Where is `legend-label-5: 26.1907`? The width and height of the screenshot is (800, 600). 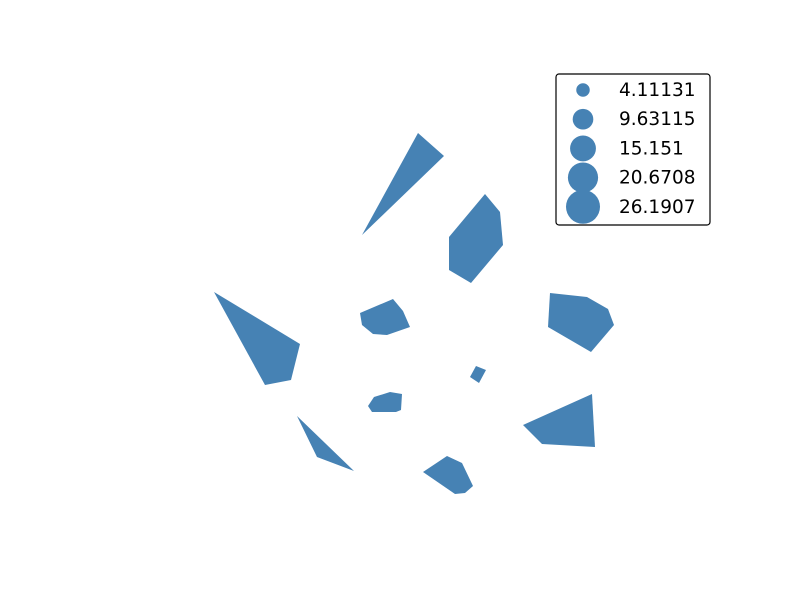 legend-label-5: 26.1907 is located at coordinates (657, 207).